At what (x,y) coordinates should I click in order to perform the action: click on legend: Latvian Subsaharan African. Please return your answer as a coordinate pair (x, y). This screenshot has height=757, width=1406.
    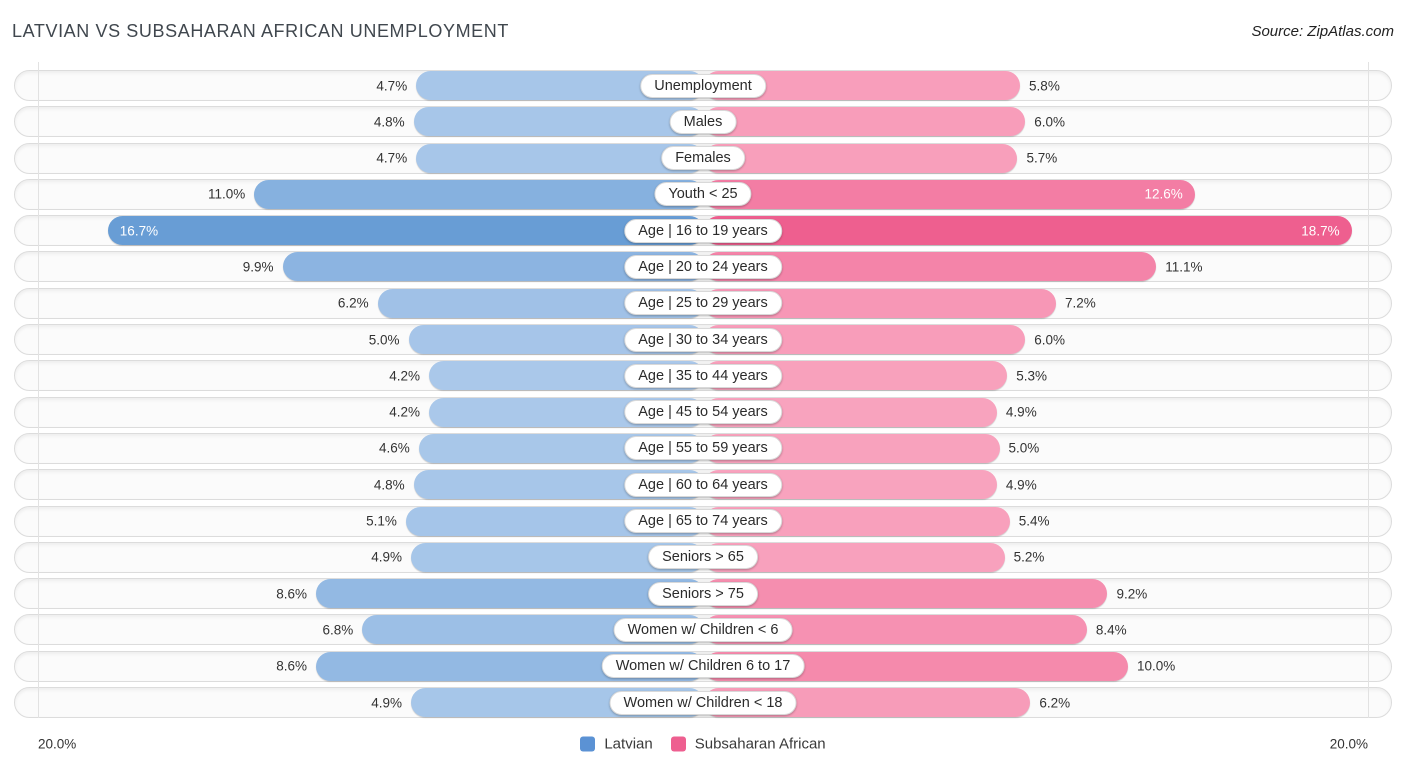
    Looking at the image, I should click on (703, 744).